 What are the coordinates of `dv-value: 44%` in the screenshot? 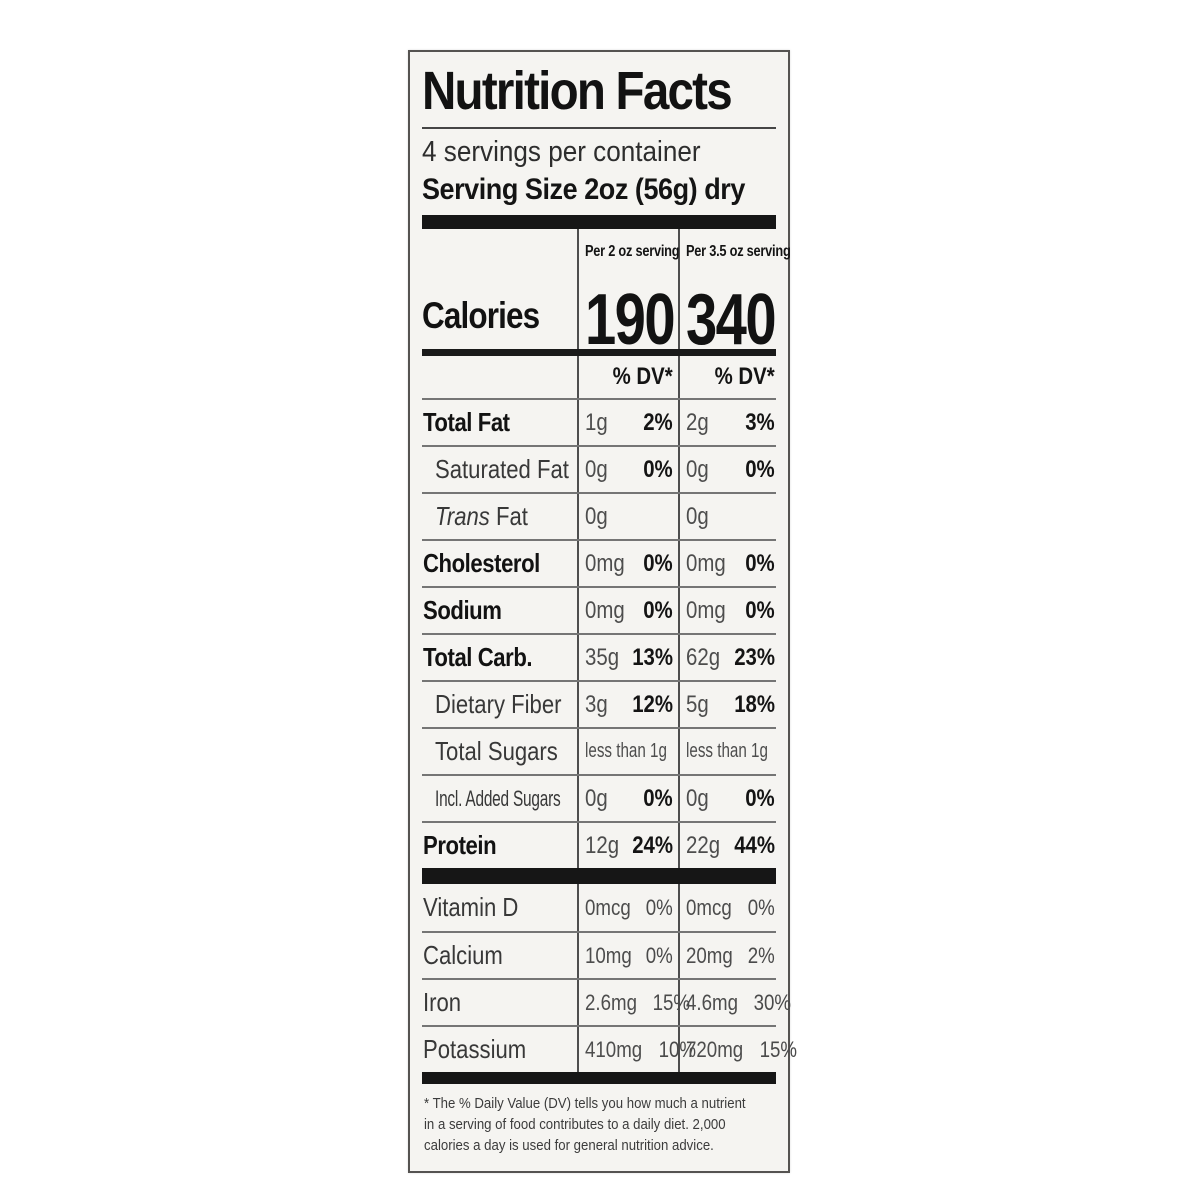 It's located at (754, 845).